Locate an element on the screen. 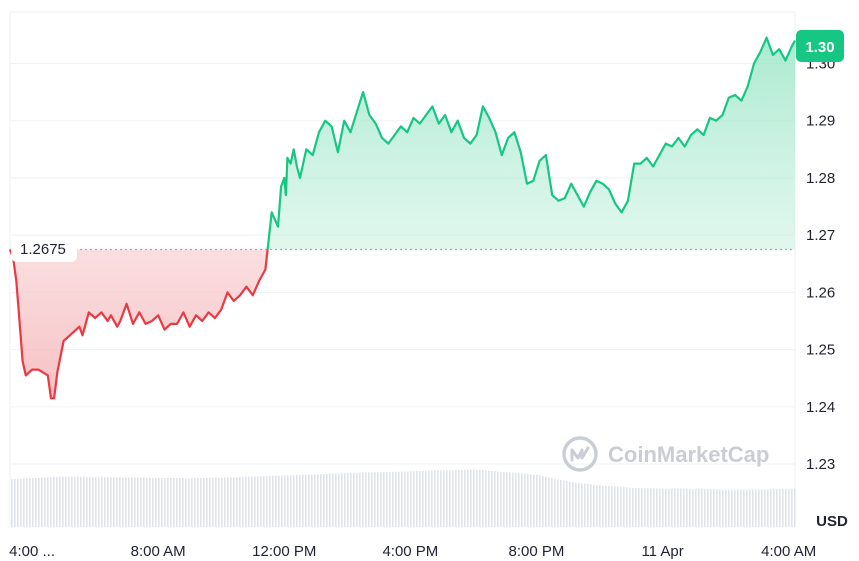 The image size is (859, 561). y-tick-label: 1.25 is located at coordinates (820, 350).